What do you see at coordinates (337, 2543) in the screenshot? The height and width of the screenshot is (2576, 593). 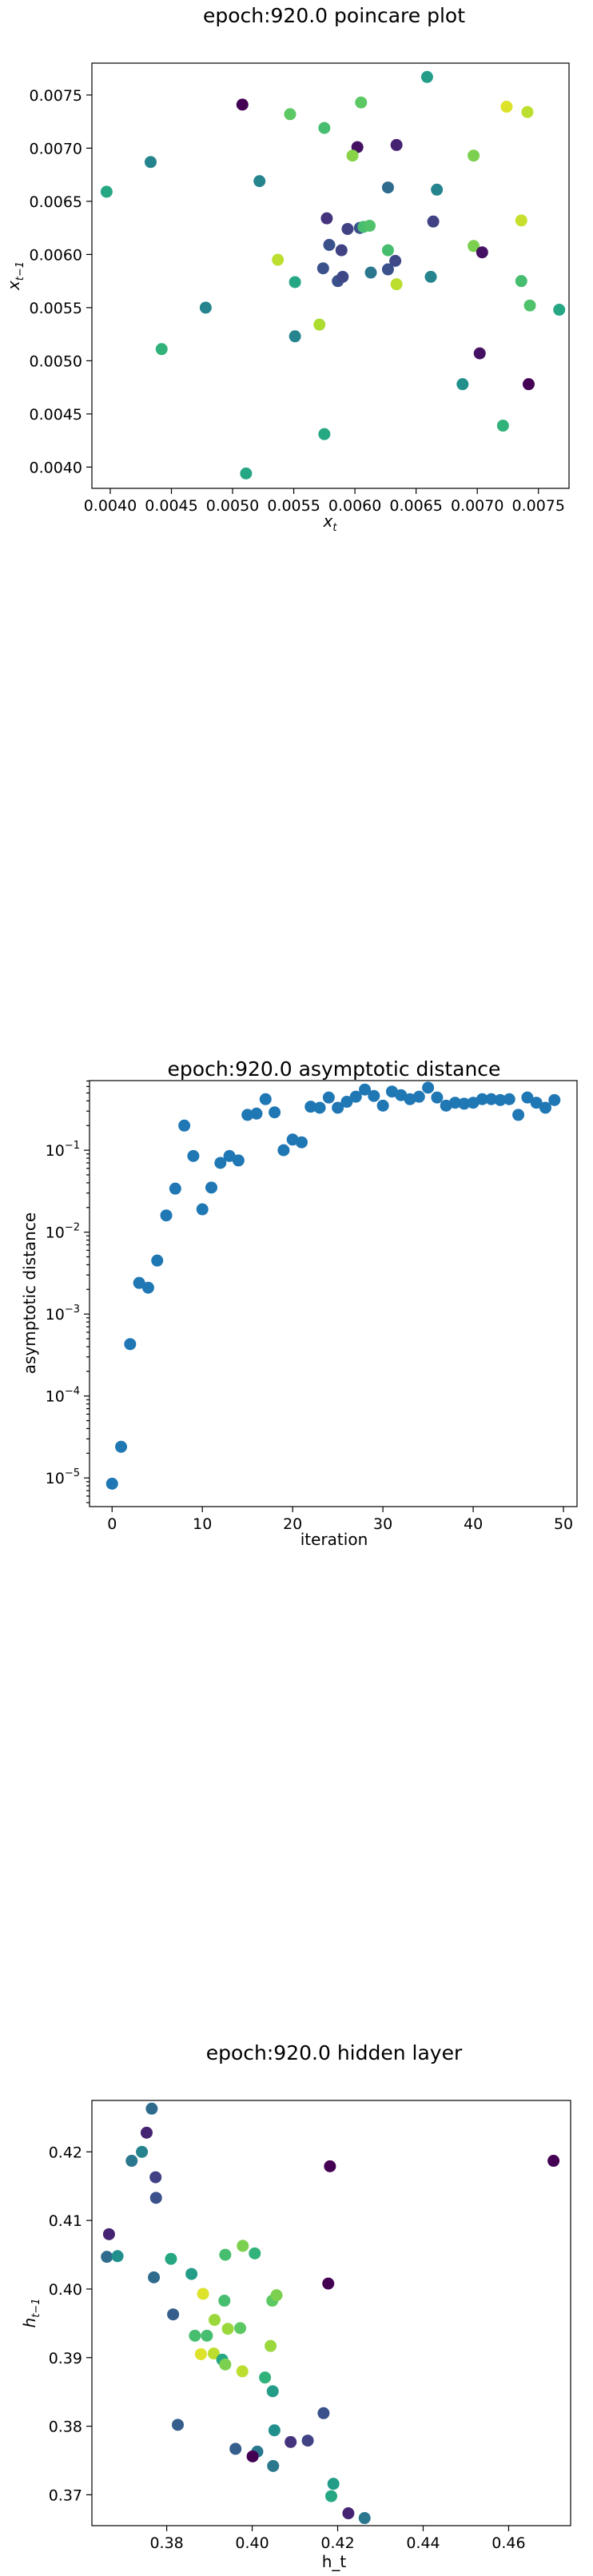 I see `x-tick-label: 0.42` at bounding box center [337, 2543].